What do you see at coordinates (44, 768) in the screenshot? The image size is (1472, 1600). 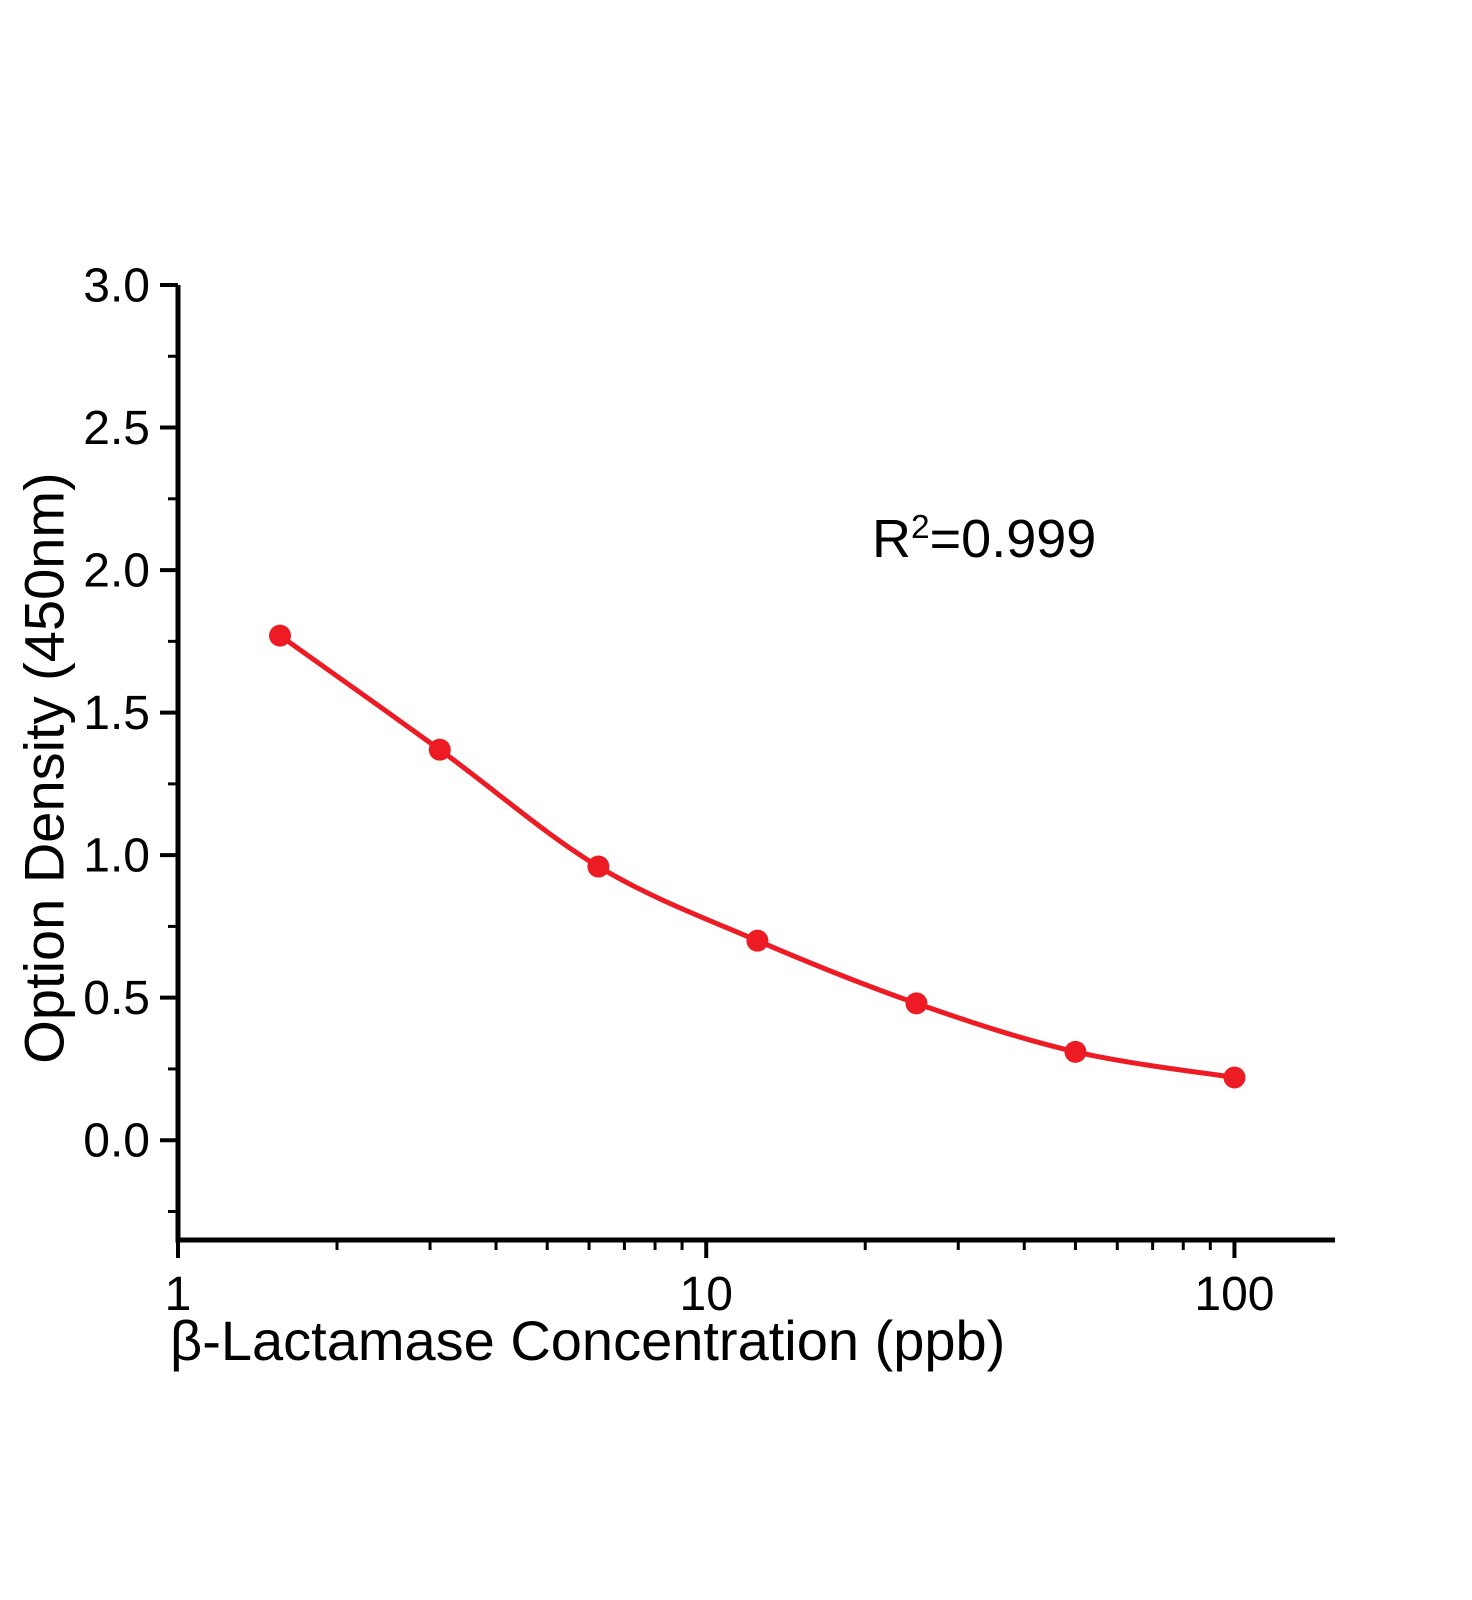 I see `y-axis-label: Option Density (450nm)` at bounding box center [44, 768].